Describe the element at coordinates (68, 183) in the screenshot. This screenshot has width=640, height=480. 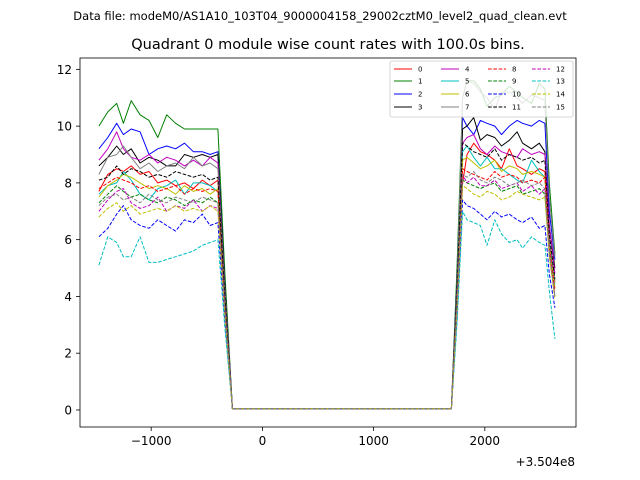
I see `y-tick-label: 8` at that location.